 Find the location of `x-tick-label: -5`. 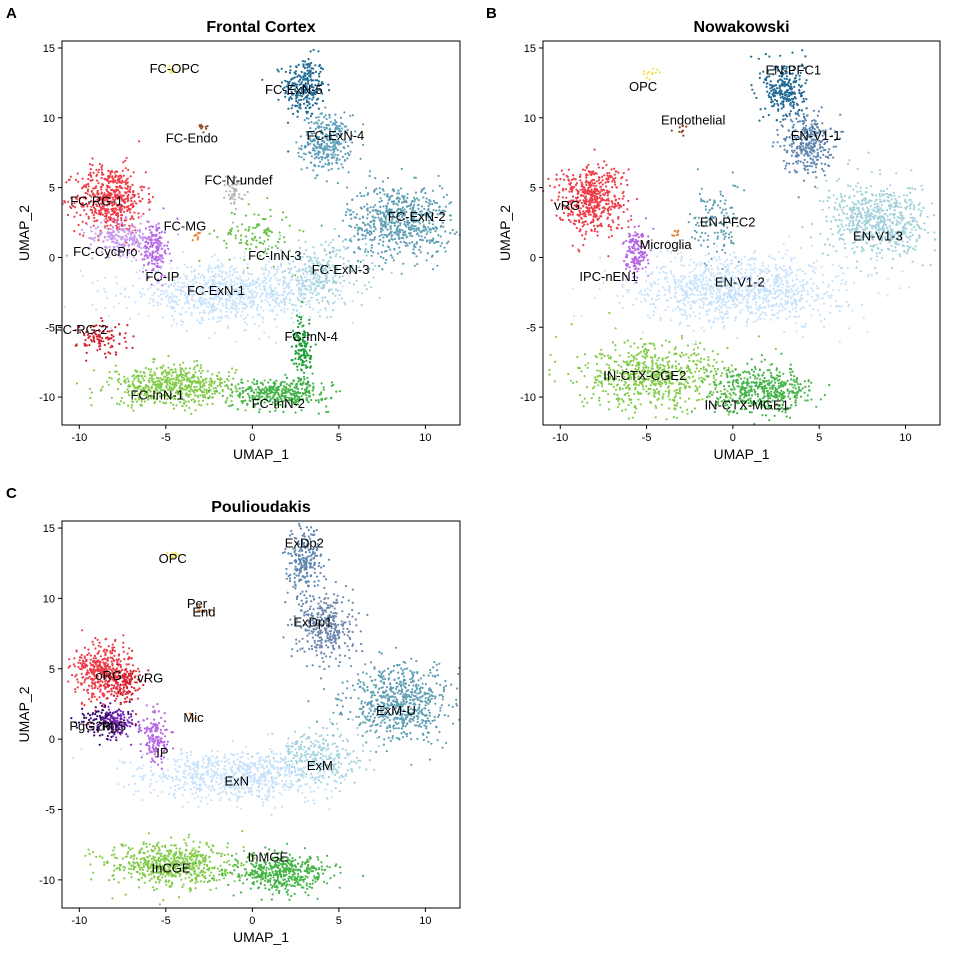

x-tick-label: -5 is located at coordinates (166, 438).